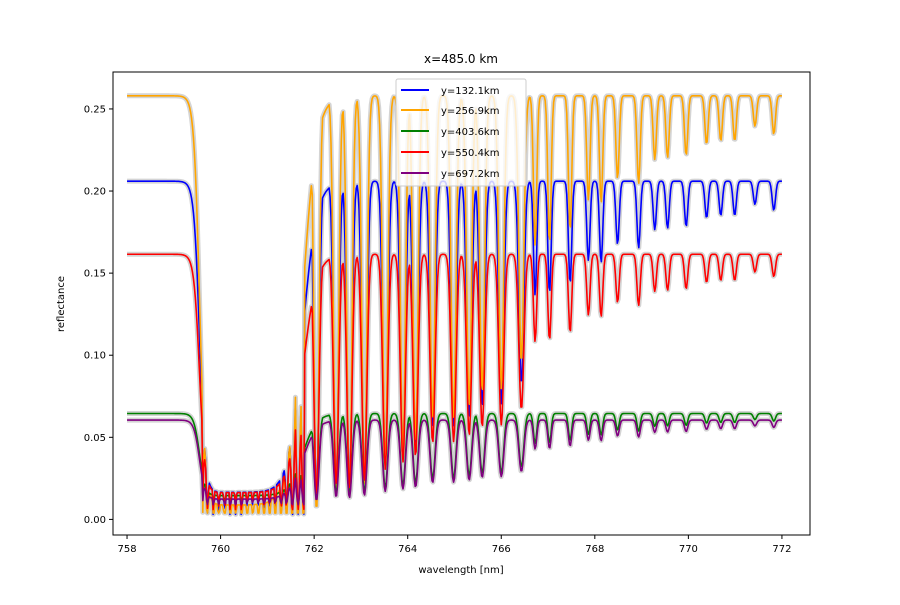  Describe the element at coordinates (95, 274) in the screenshot. I see `y-tick-label: 0.15` at that location.